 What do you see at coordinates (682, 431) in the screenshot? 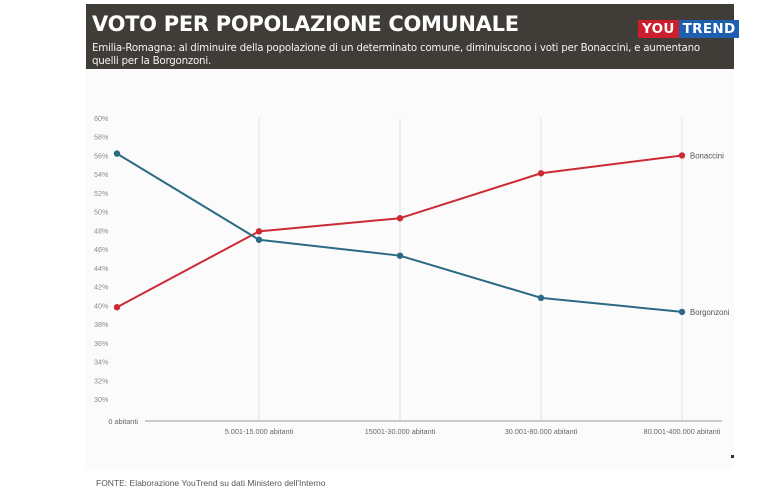
I see `x-tick-label: 80.001-400.000 abitanti` at bounding box center [682, 431].